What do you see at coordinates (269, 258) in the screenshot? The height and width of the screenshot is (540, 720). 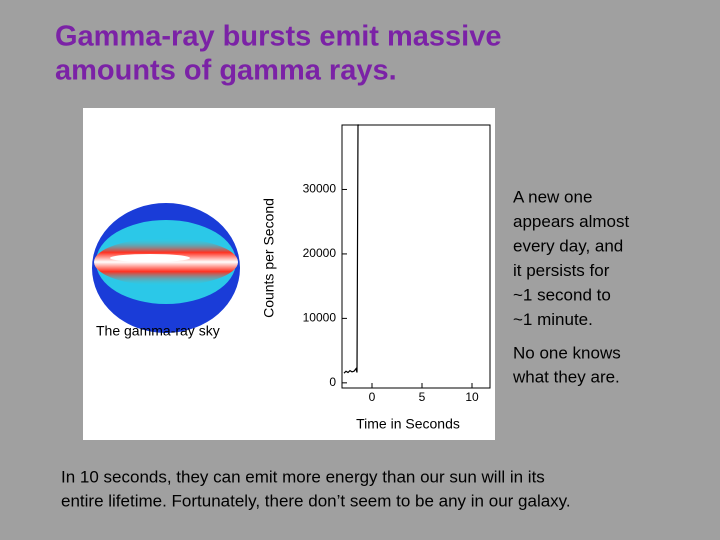 I see `y-axis-label: Counts per Second` at bounding box center [269, 258].